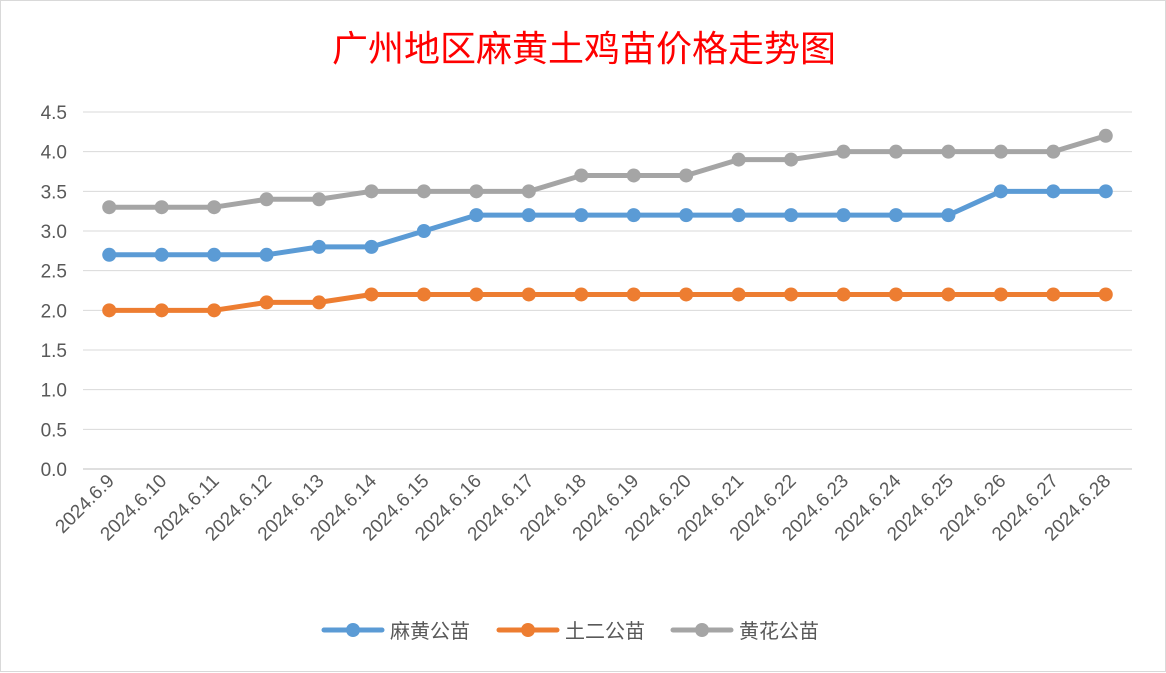 This screenshot has height=673, width=1166. Describe the element at coordinates (54, 430) in the screenshot. I see `y-tick-label: 0.5` at that location.